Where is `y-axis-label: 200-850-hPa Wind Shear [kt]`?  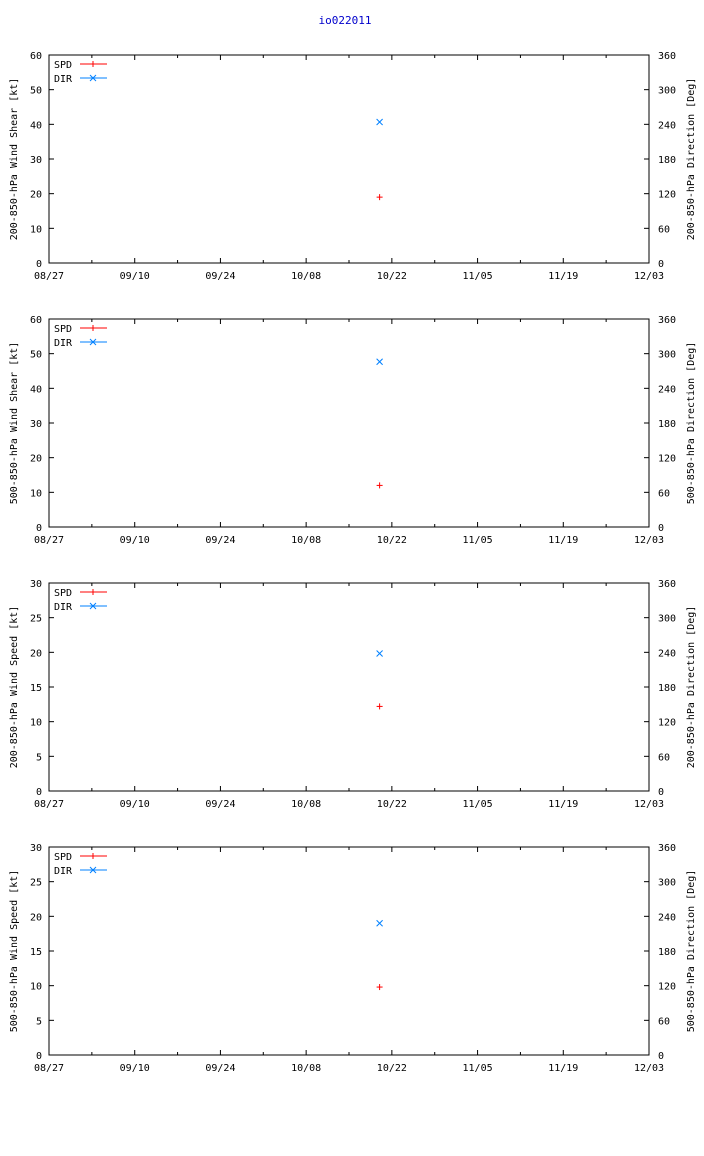
y-axis-label: 200-850-hPa Wind Shear [kt] is located at coordinates (14, 159).